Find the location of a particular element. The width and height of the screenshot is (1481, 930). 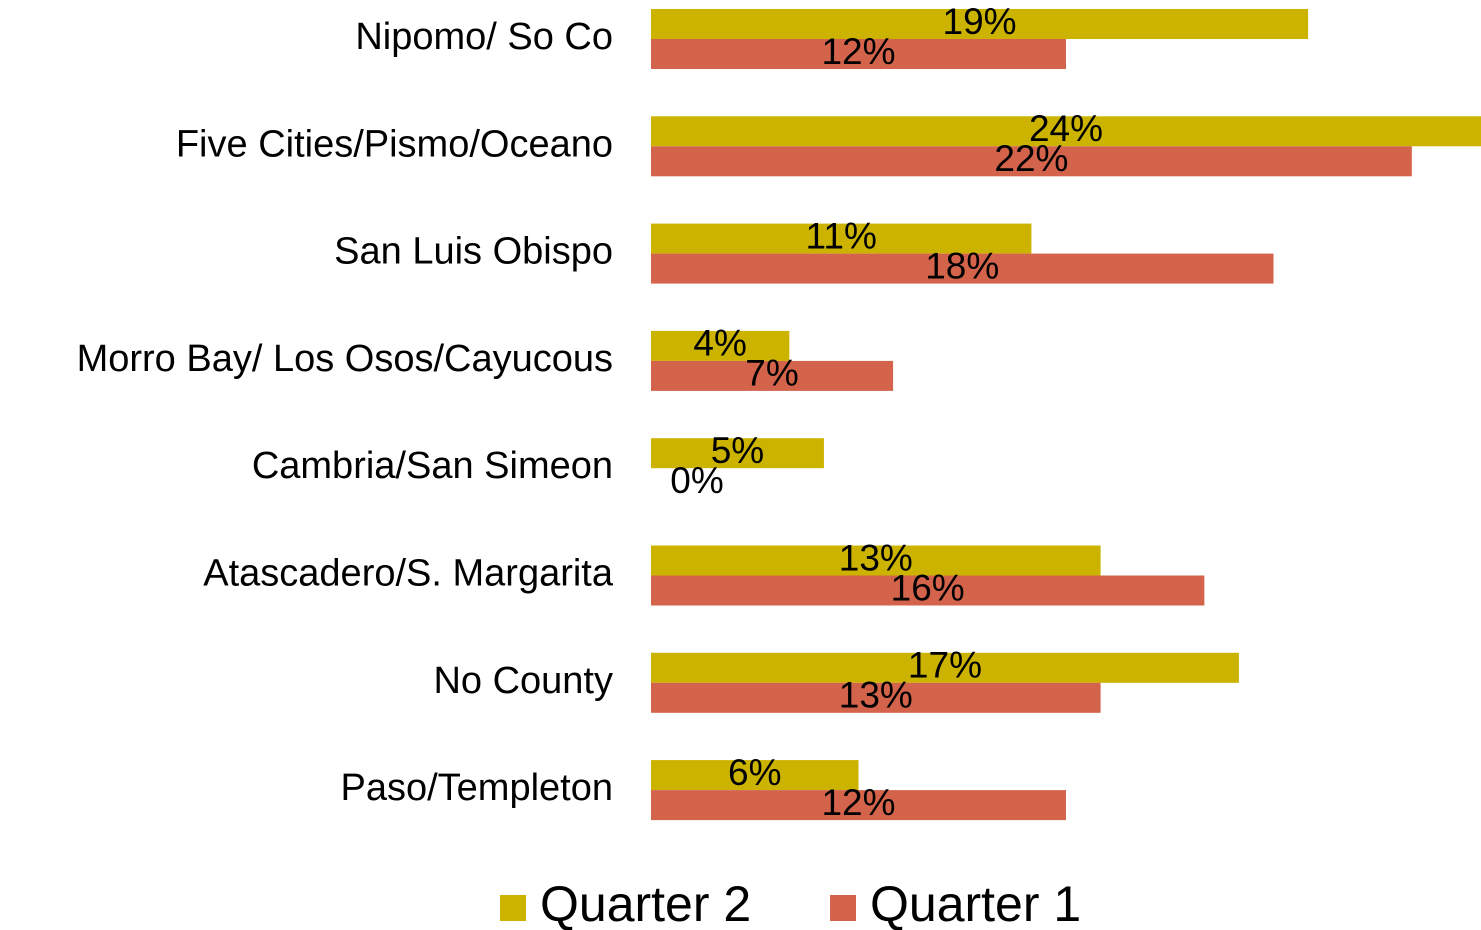

data-label: 6% is located at coordinates (754, 772).